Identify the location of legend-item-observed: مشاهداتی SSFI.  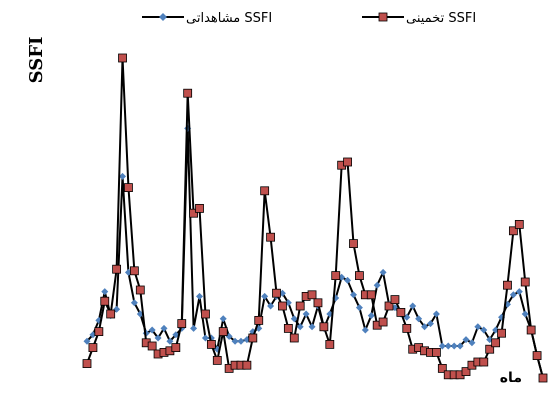
(207, 18).